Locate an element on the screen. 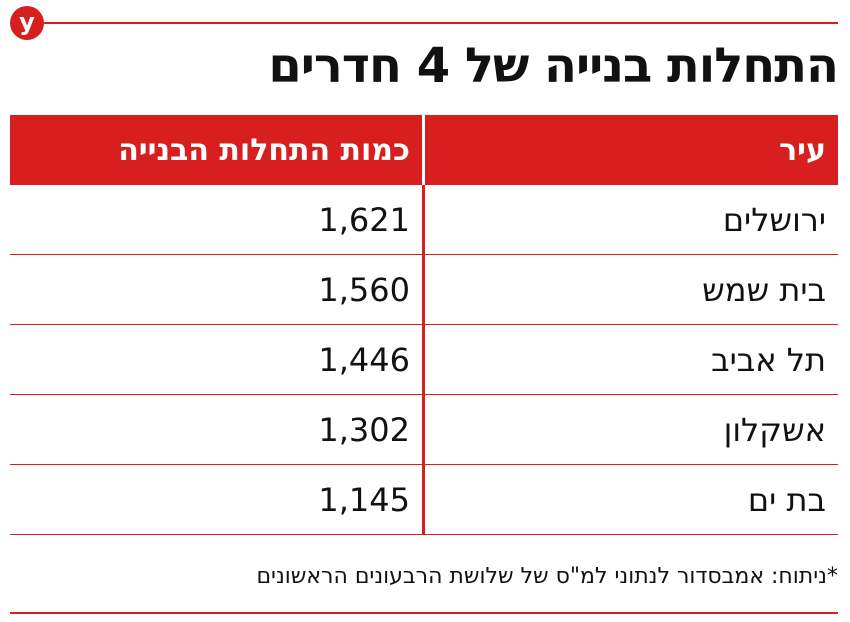 This screenshot has width=850, height=622. cell-city: תל אביב is located at coordinates (768, 359).